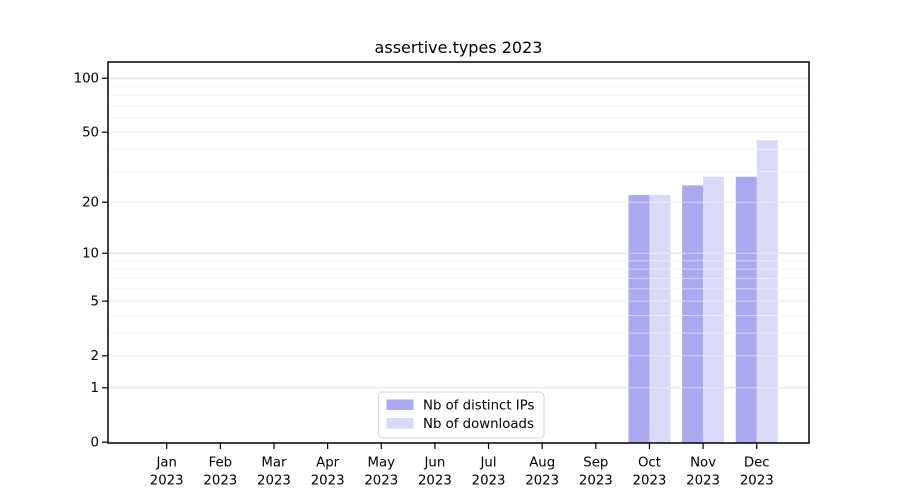 The height and width of the screenshot is (500, 900). Describe the element at coordinates (650, 481) in the screenshot. I see `x-tick-label-year-oct: 2023` at that location.